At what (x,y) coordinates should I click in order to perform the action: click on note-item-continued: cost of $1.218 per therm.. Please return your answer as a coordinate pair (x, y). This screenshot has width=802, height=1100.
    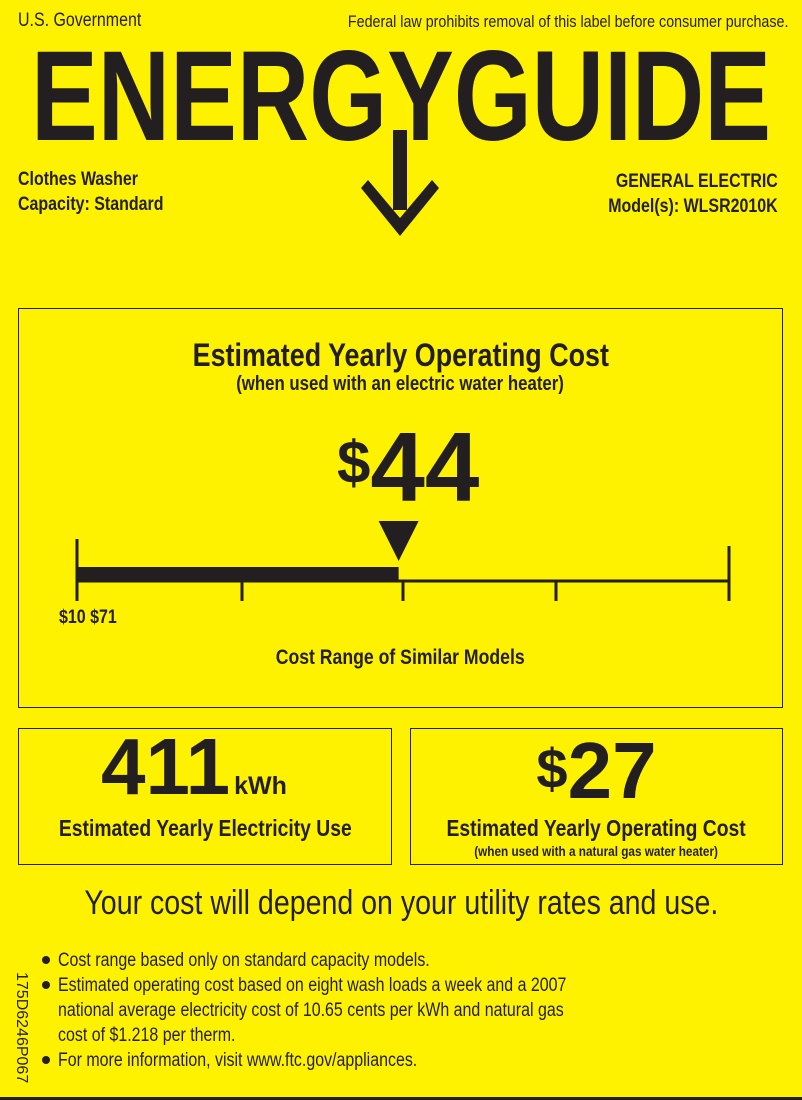
    Looking at the image, I should click on (147, 1035).